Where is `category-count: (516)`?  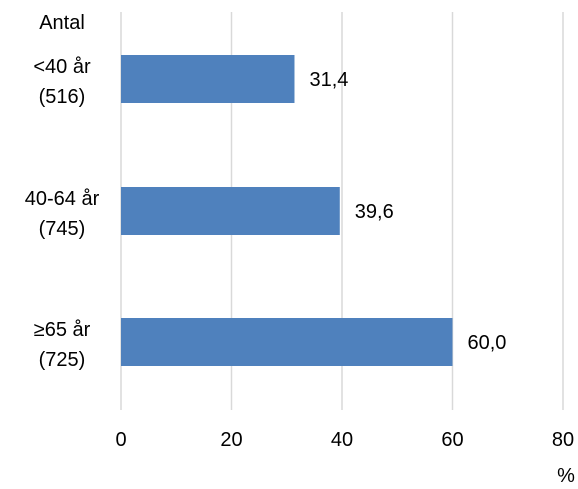
category-count: (516) is located at coordinates (62, 97).